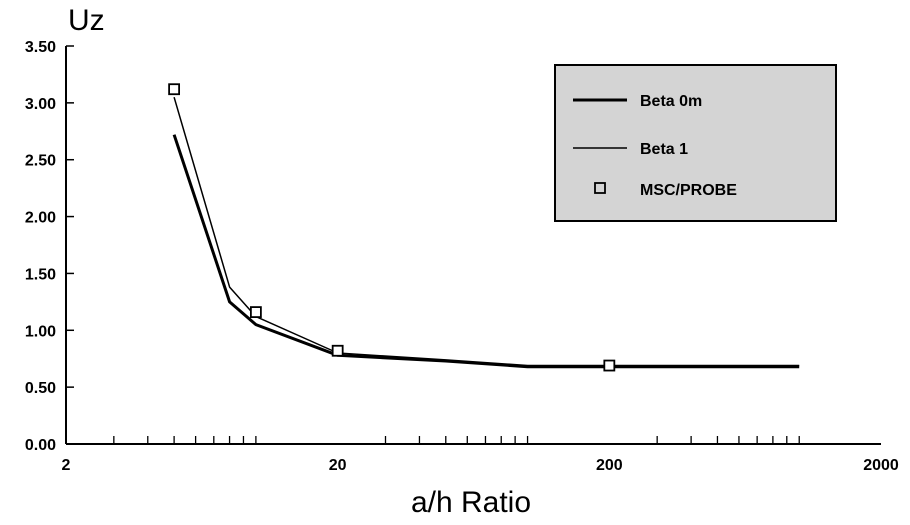 This screenshot has width=910, height=525. I want to click on y-tick-label: 3.50, so click(40, 47).